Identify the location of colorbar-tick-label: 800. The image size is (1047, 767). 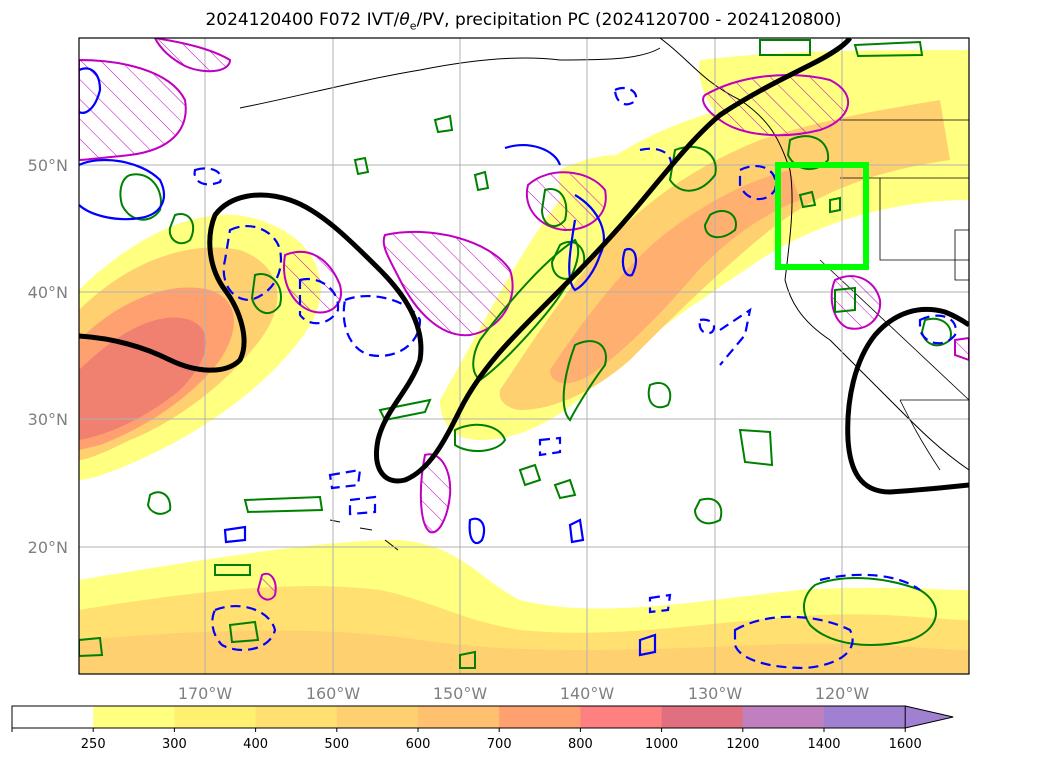
(580, 744).